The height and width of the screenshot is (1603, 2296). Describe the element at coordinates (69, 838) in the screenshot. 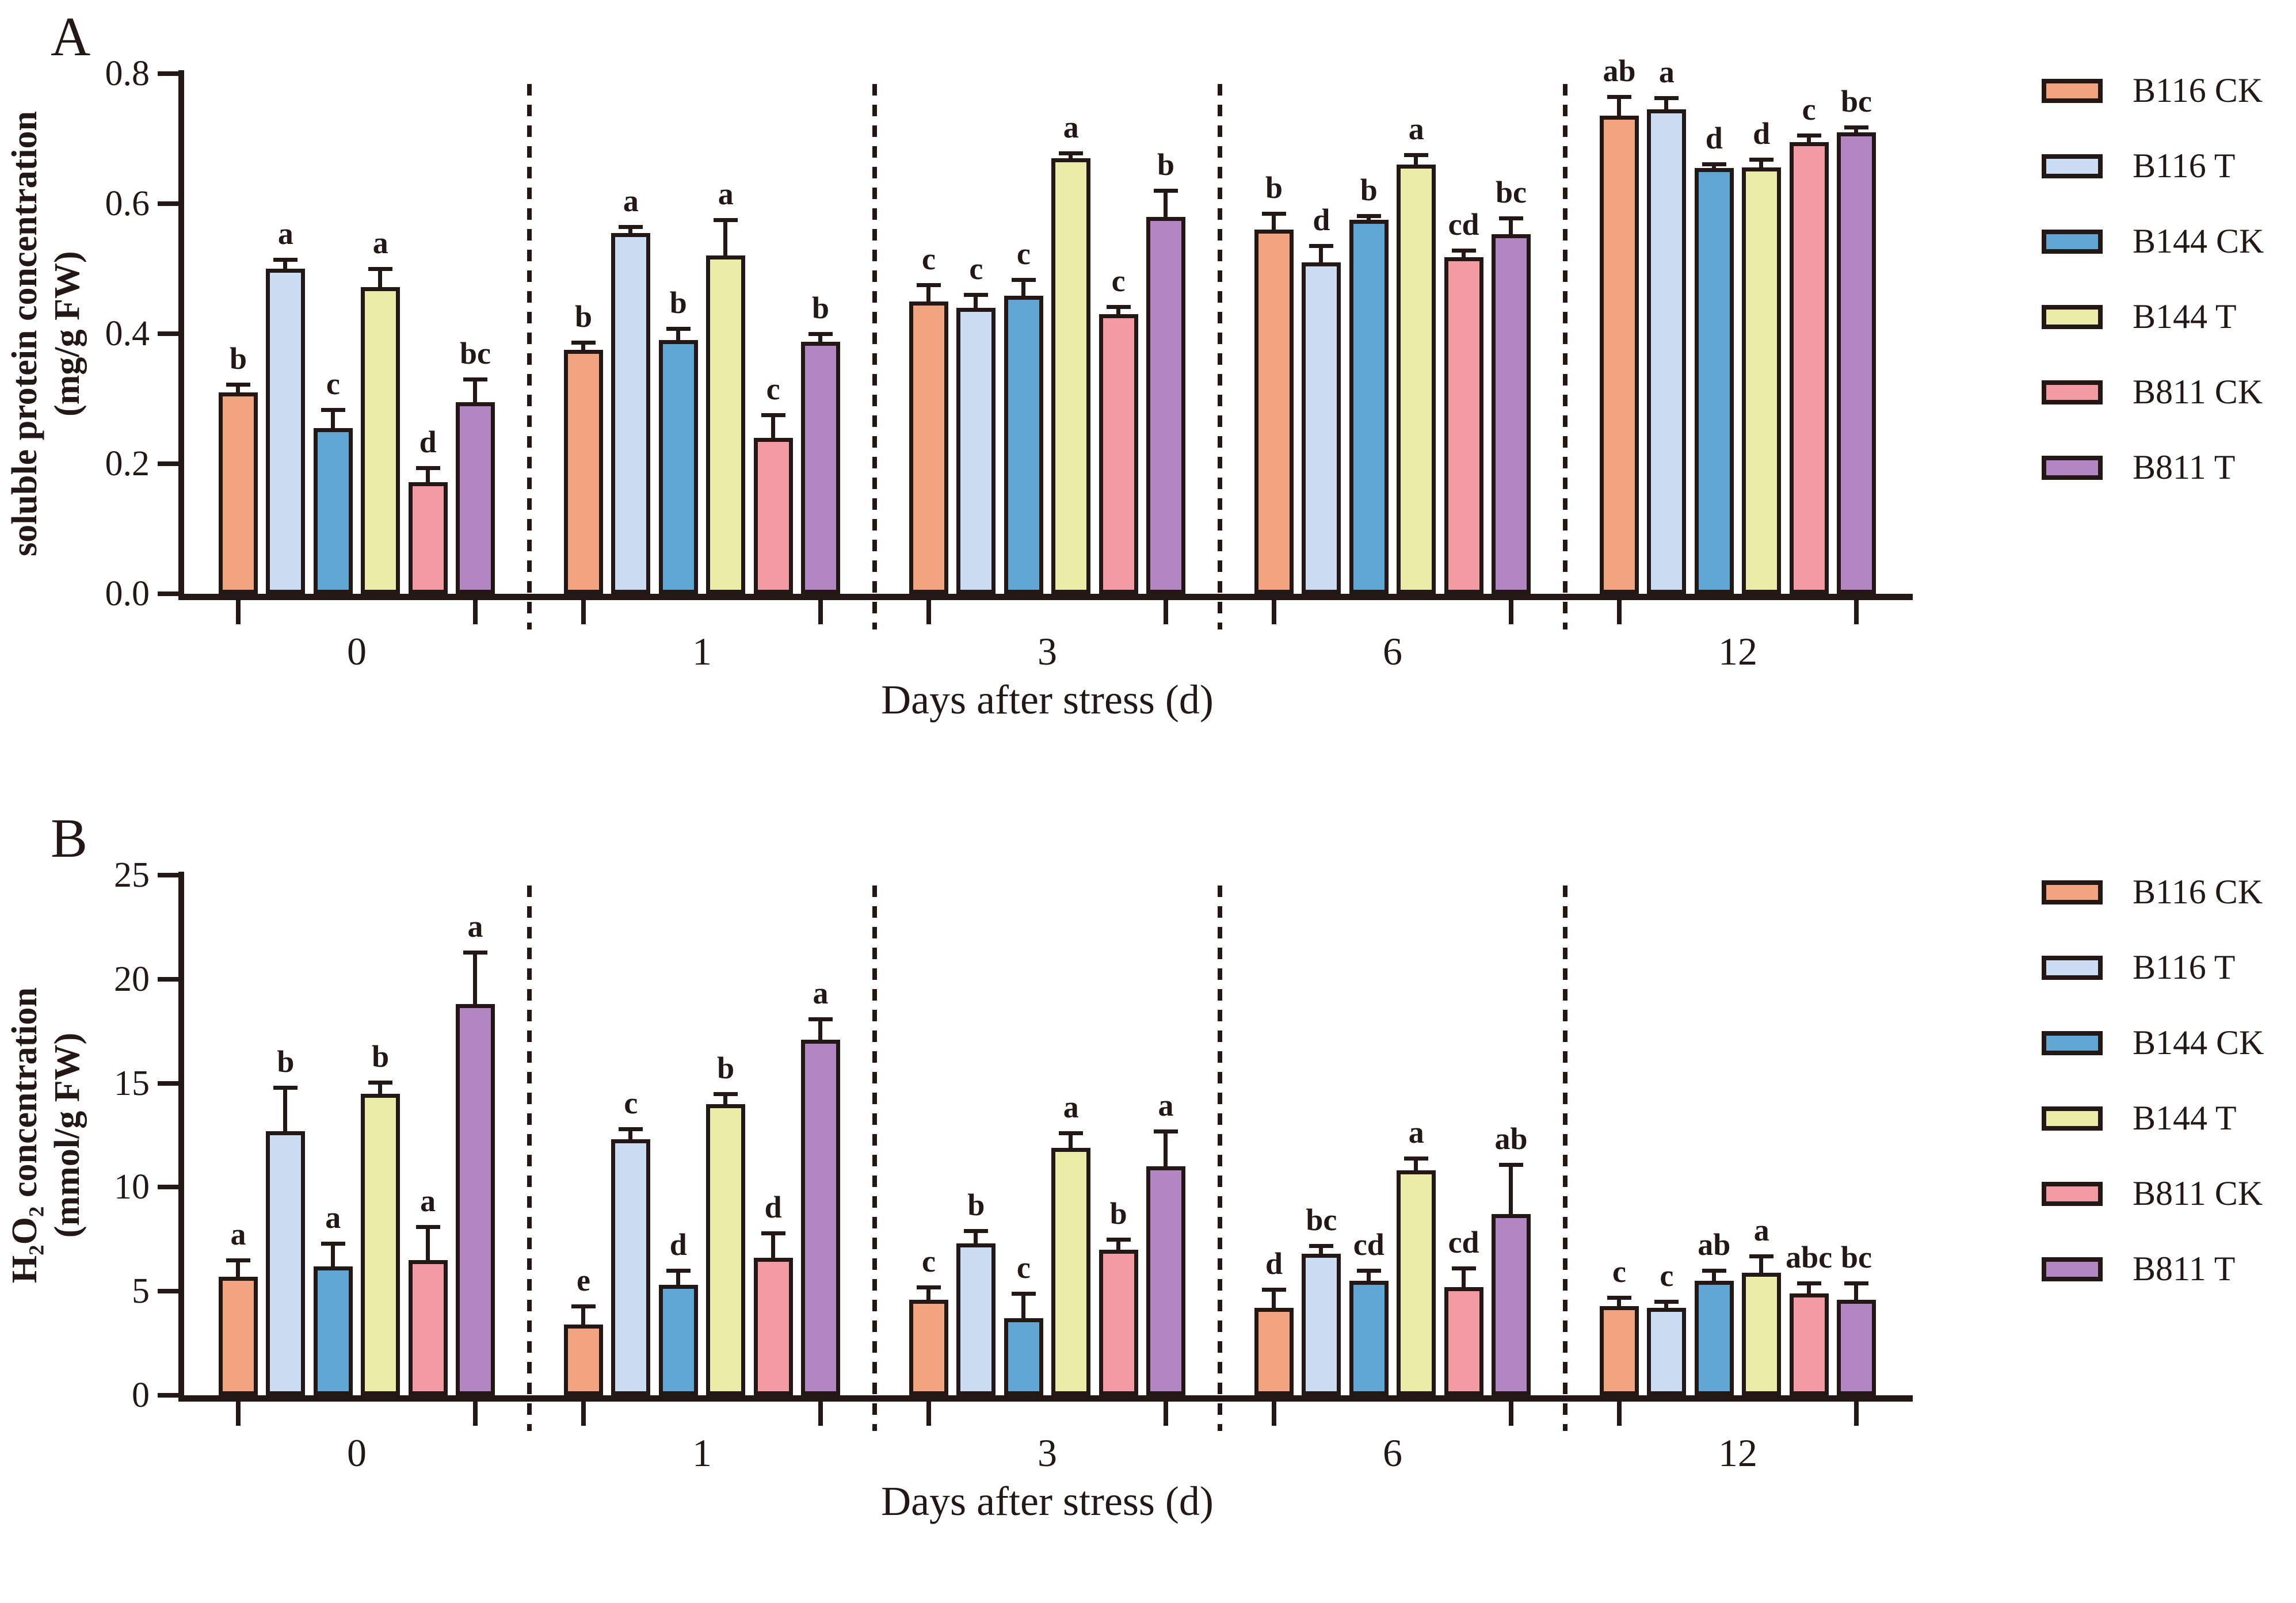

I see `panel-b-letter: B` at that location.